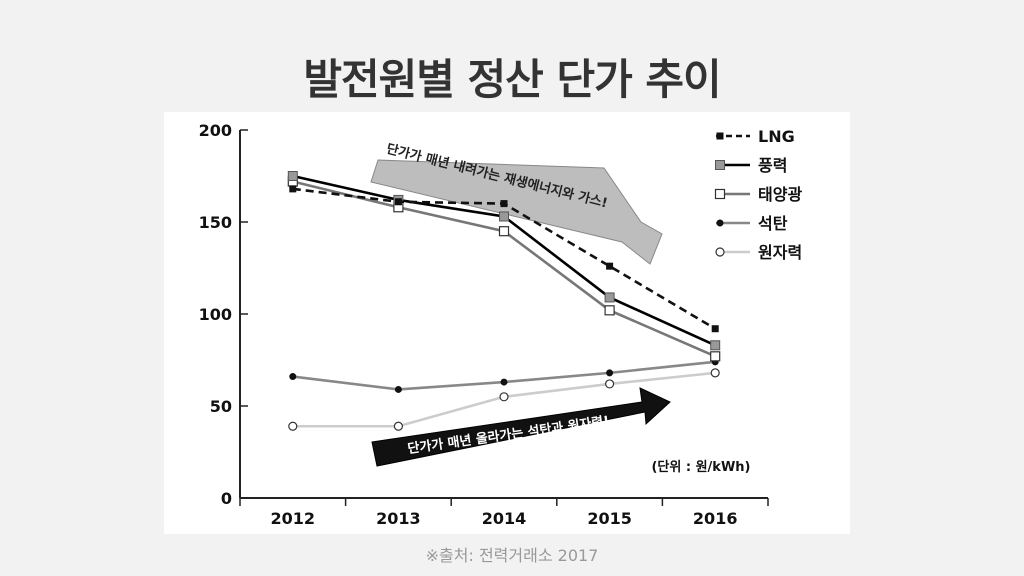  Describe the element at coordinates (512, 79) in the screenshot. I see `page-title: 발전원별 정산 단가 추이` at that location.